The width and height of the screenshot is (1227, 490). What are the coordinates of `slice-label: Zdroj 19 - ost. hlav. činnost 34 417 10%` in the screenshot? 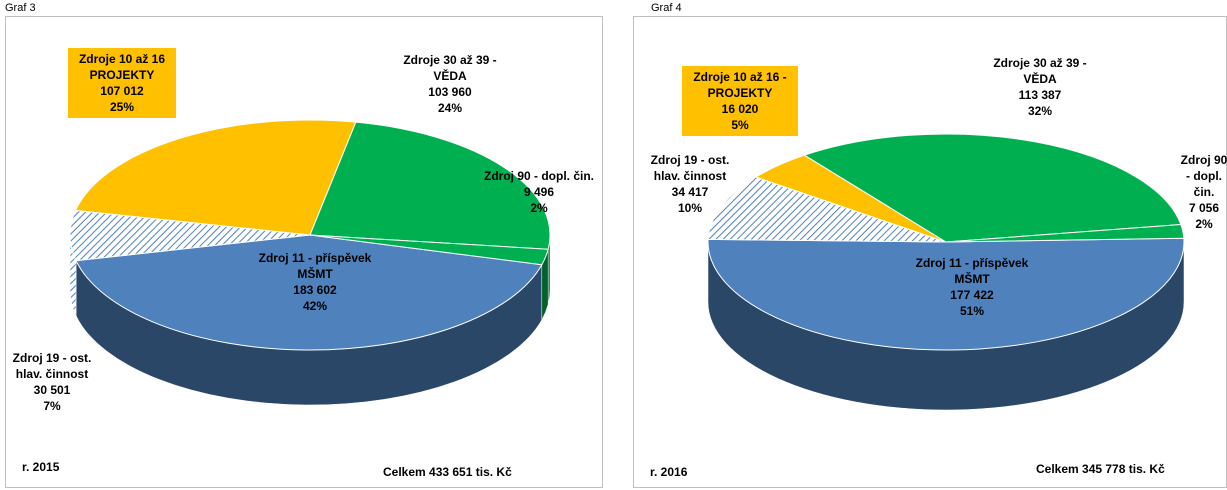 It's located at (690, 184).